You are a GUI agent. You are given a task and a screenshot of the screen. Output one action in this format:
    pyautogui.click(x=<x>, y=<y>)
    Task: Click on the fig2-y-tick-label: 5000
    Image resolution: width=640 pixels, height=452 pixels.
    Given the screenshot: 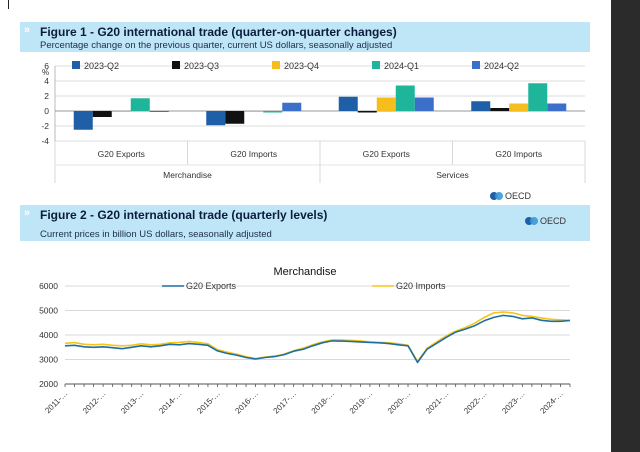 What is the action you would take?
    pyautogui.click(x=48, y=311)
    